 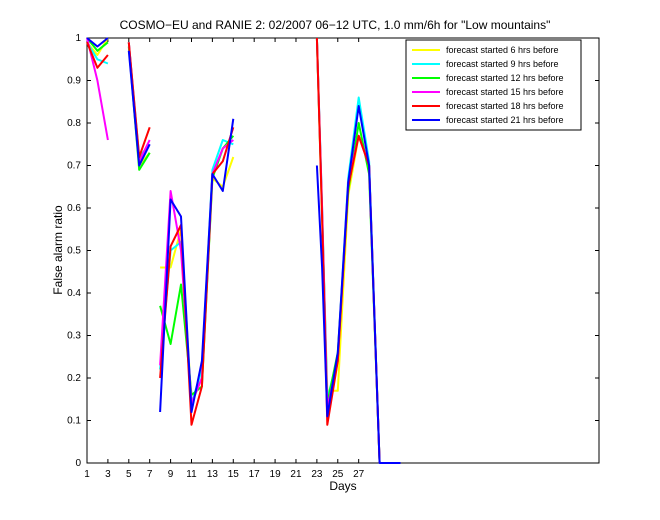 I want to click on x-tick-label: 1, so click(x=87, y=474).